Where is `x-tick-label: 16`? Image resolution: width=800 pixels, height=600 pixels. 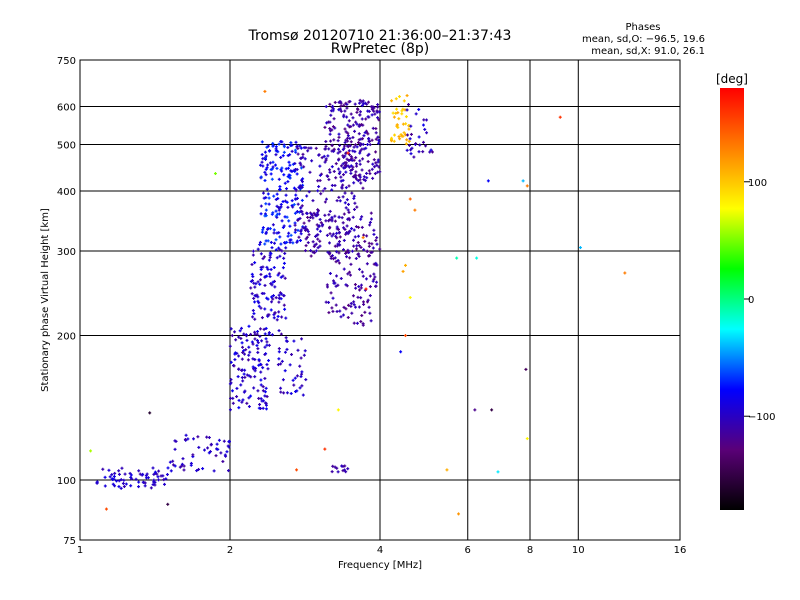
x-tick-label: 16 is located at coordinates (680, 550).